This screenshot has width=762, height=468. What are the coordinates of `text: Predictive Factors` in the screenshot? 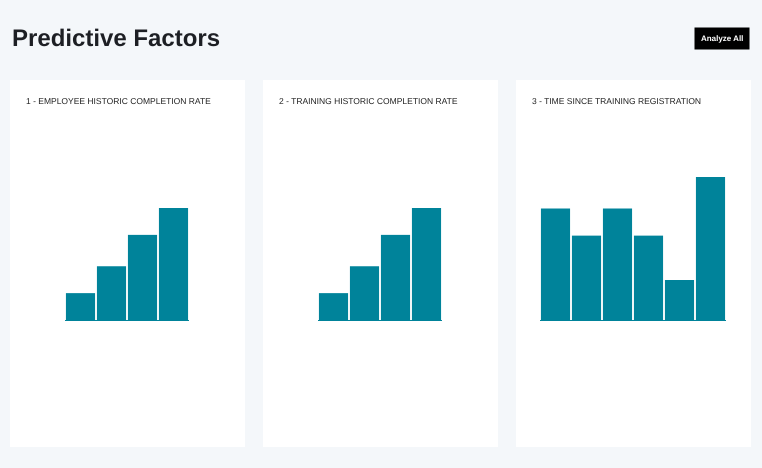 It's located at (116, 38).